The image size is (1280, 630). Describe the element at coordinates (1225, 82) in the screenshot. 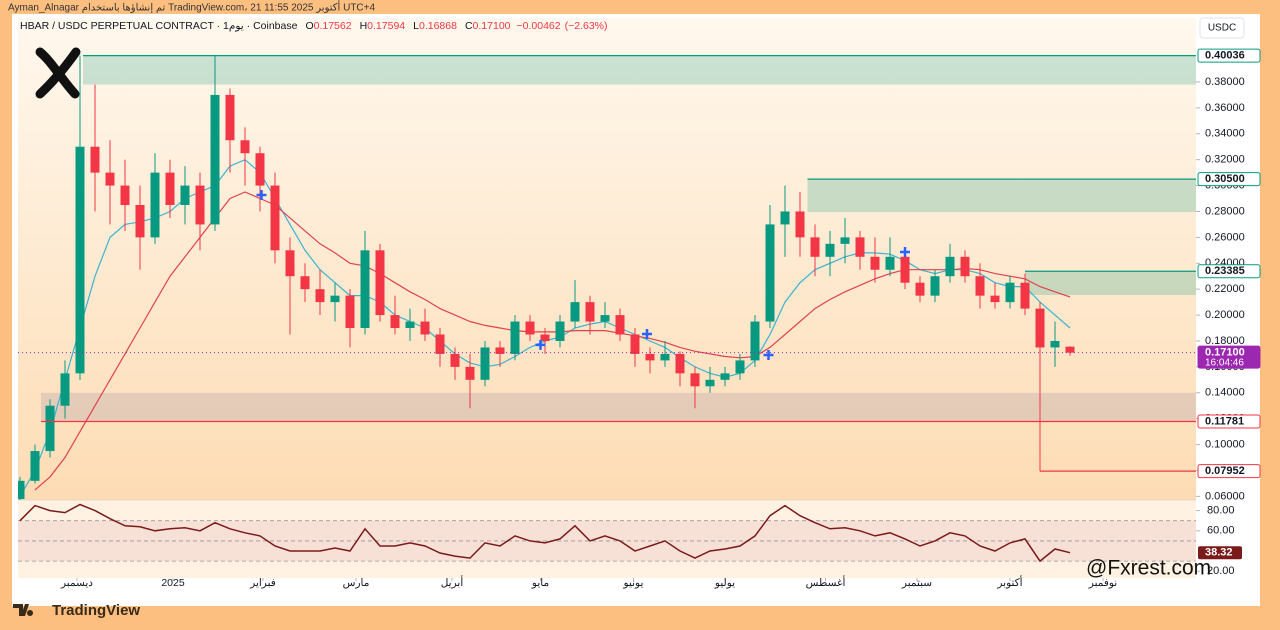

I see `y-tick-label: 0.38000` at that location.